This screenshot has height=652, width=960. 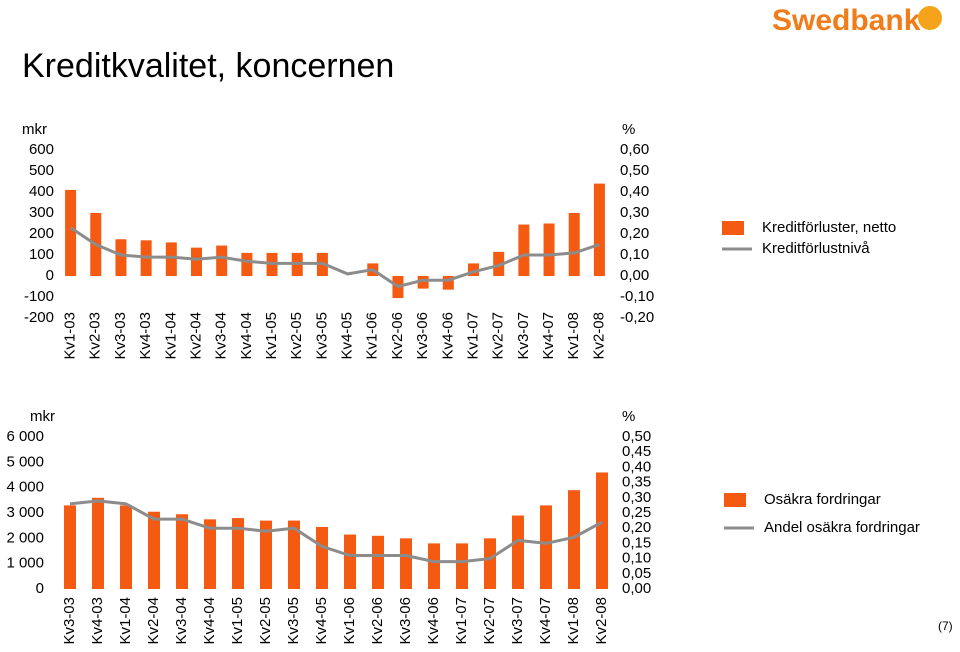 What do you see at coordinates (822, 499) in the screenshot?
I see `legend-label: Osäkra fordringar` at bounding box center [822, 499].